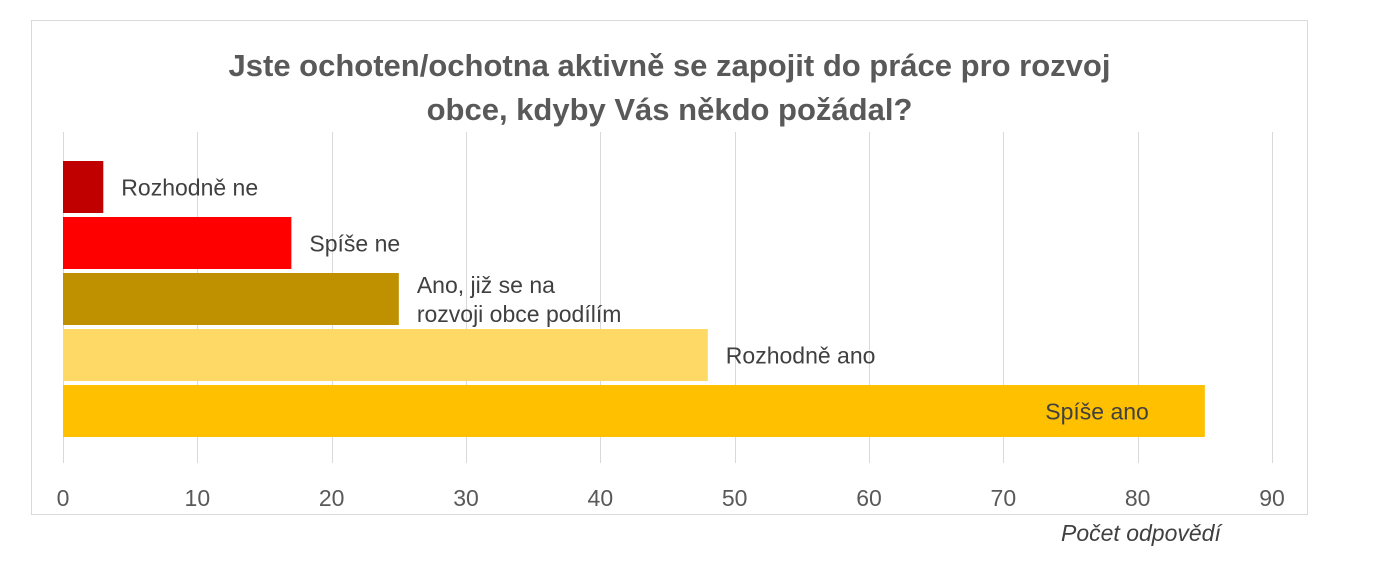  What do you see at coordinates (1141, 533) in the screenshot?
I see `x-axis-title: Počet odpovědí` at bounding box center [1141, 533].